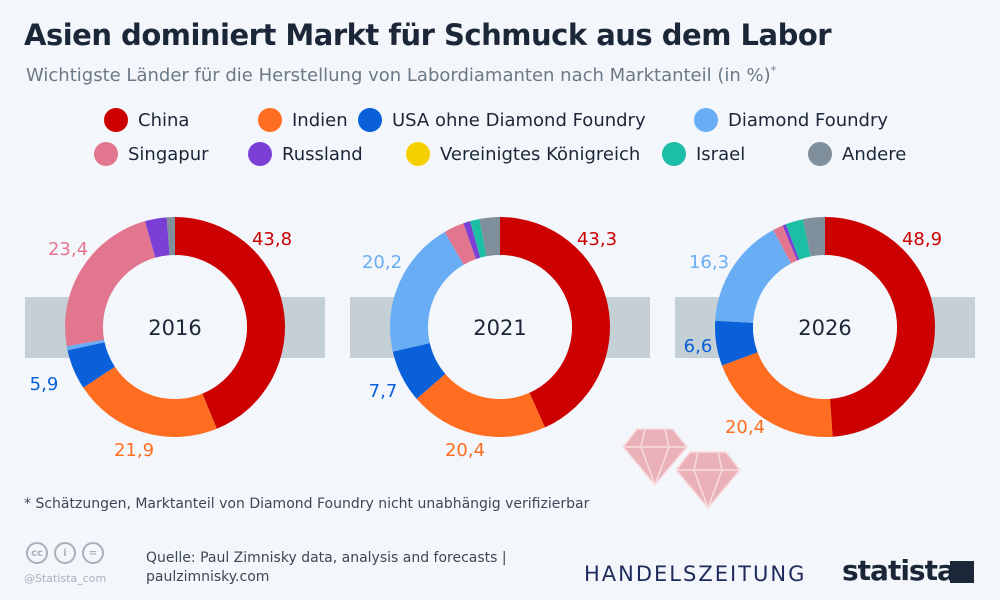 The height and width of the screenshot is (600, 1000). I want to click on donut-2021: 2021 43,3 20,4 7,7 20,2, so click(500, 339).